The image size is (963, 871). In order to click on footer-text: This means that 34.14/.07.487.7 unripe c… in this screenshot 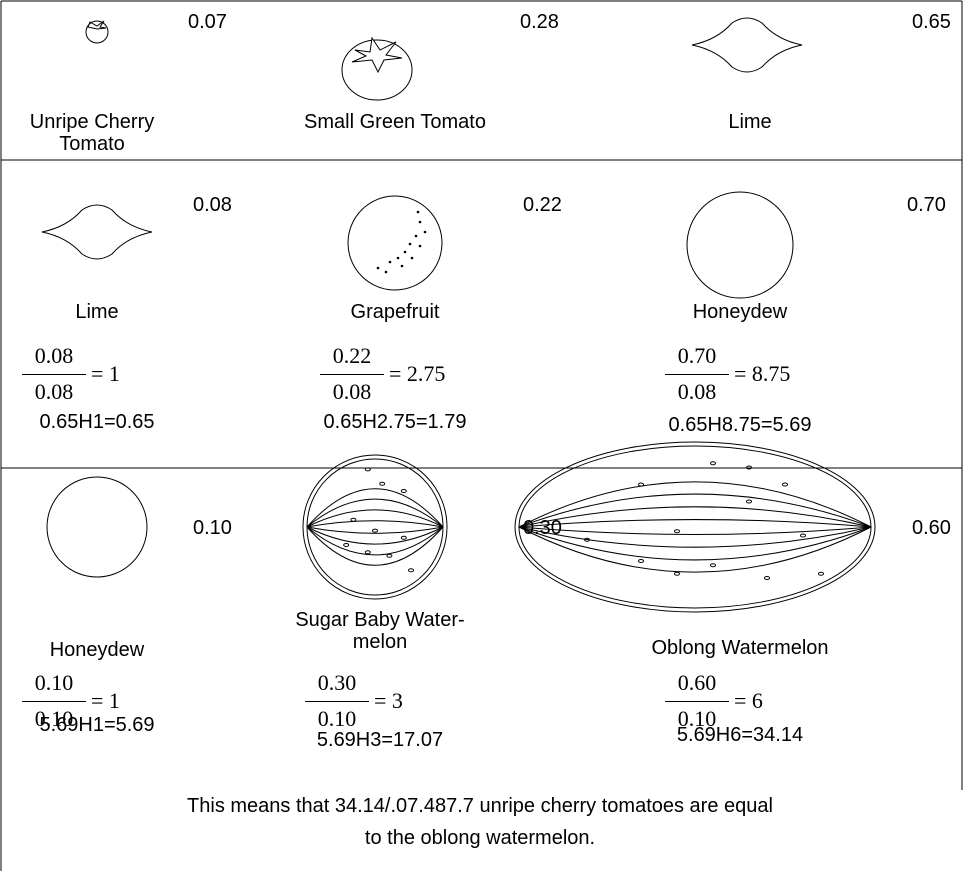, I will do `click(480, 806)`.